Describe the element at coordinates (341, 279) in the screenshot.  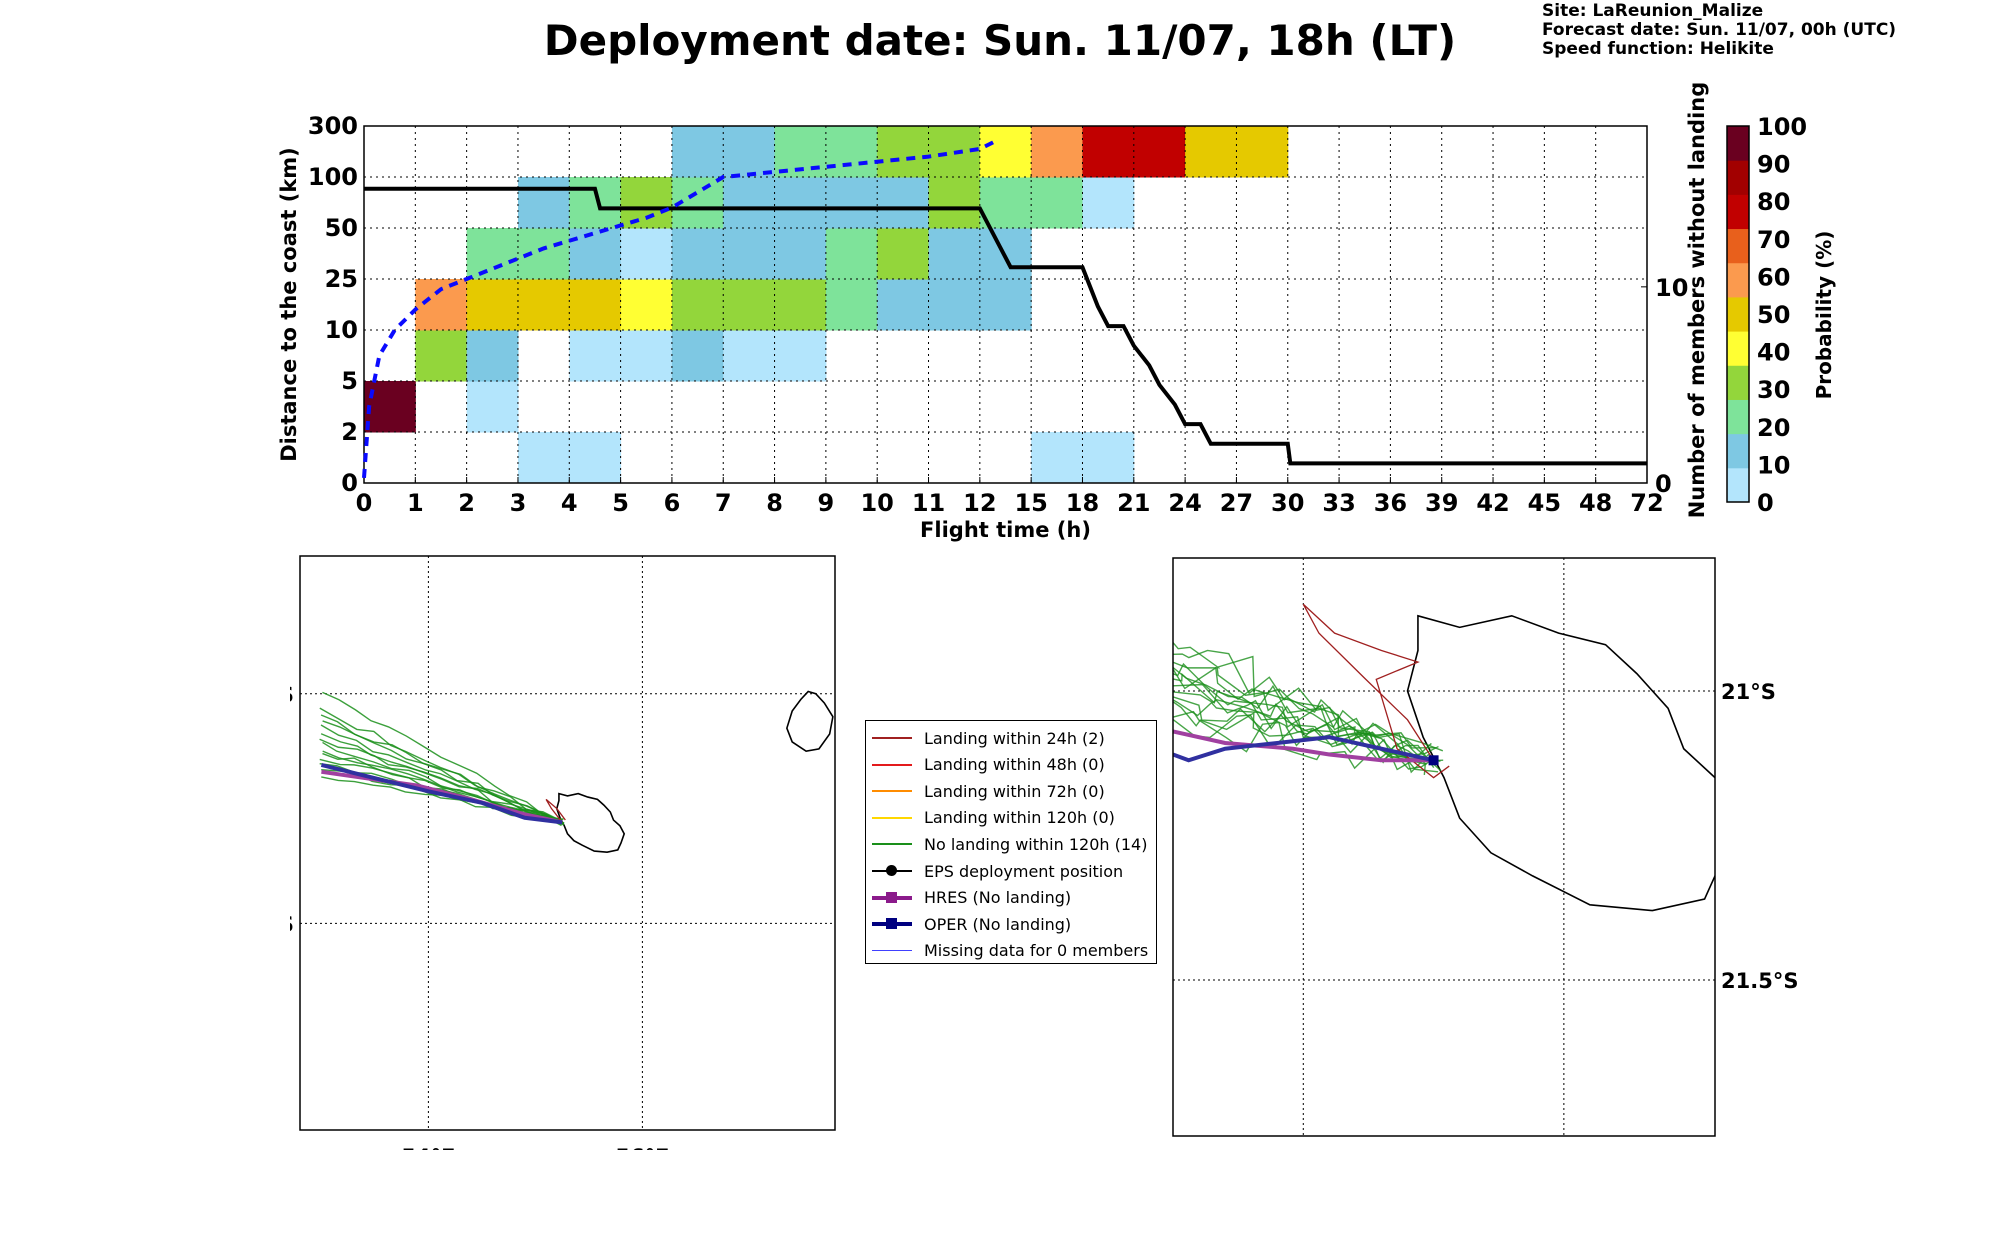
I see `y-tick-label: 25` at that location.